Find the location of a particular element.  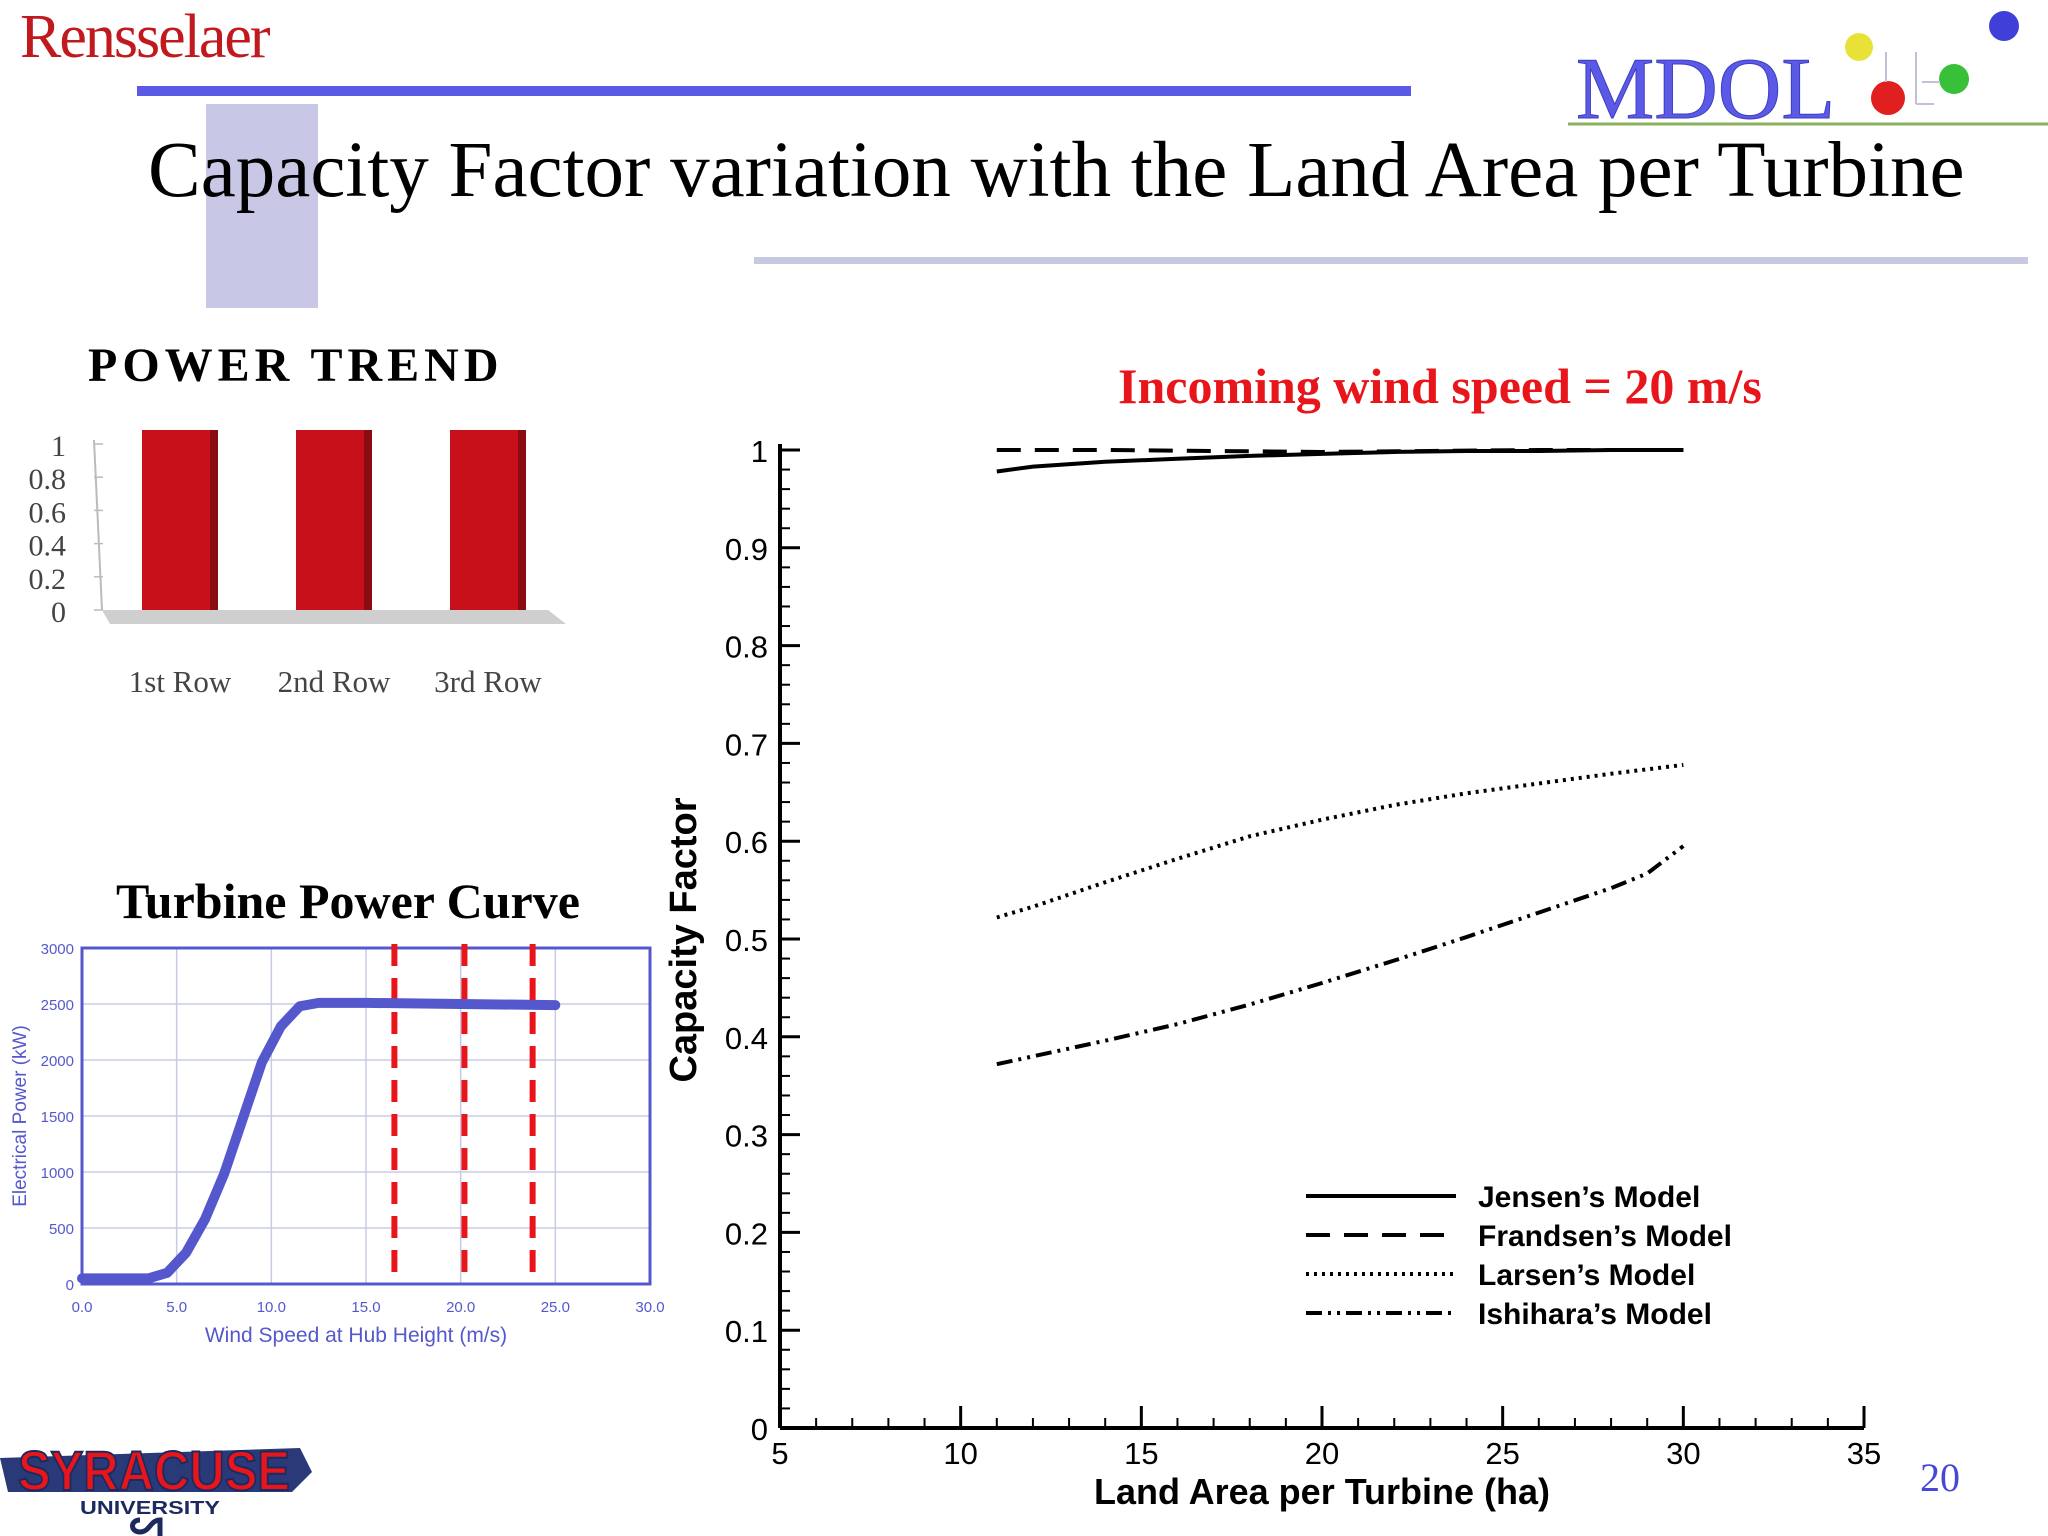

power-curve-series is located at coordinates (319, 1140).